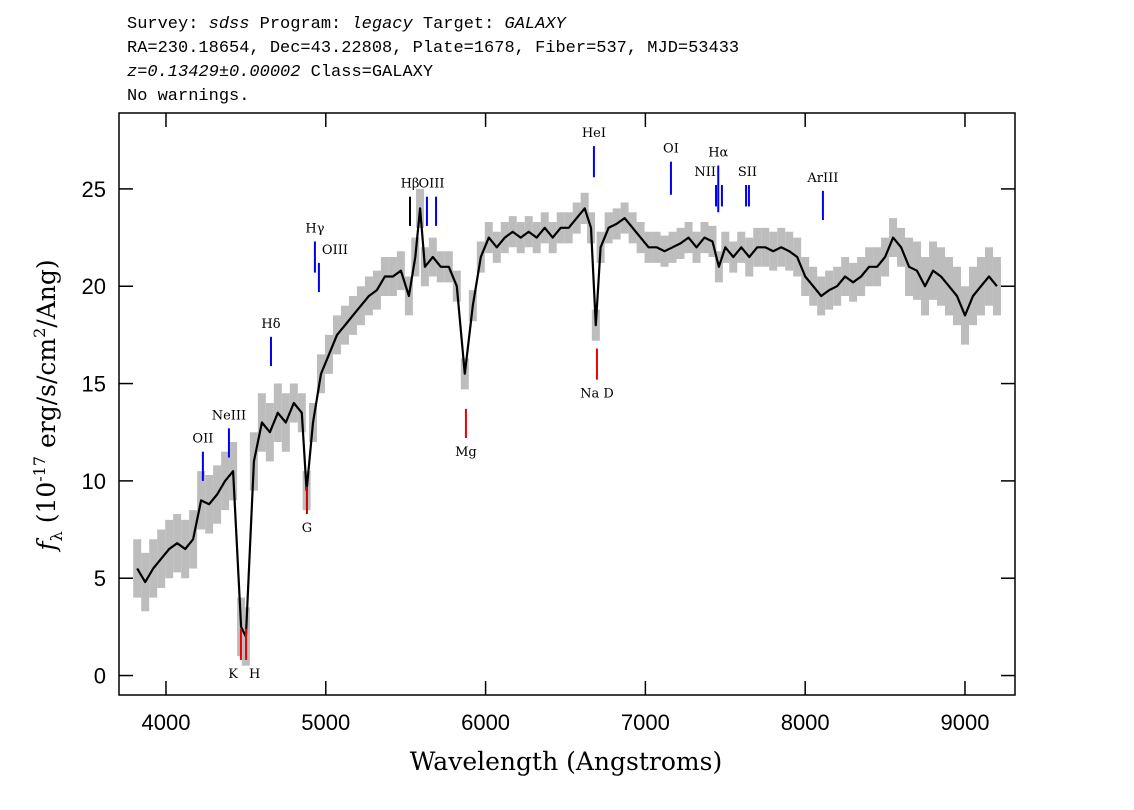 This screenshot has width=1134, height=810. I want to click on line-label: K, so click(233, 674).